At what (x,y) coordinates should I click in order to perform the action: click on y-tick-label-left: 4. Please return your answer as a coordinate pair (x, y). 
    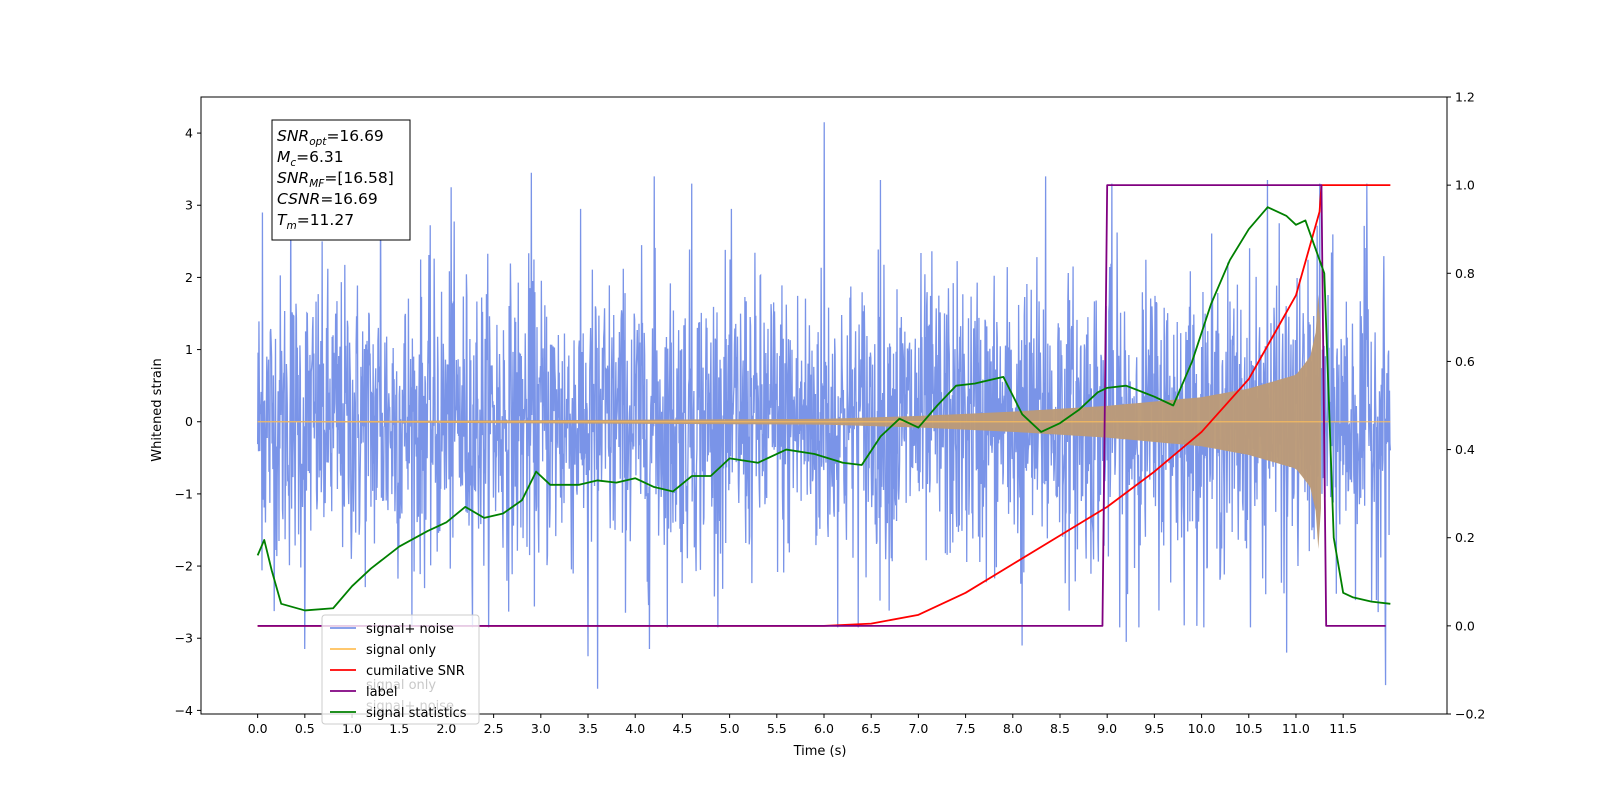
    Looking at the image, I should click on (189, 133).